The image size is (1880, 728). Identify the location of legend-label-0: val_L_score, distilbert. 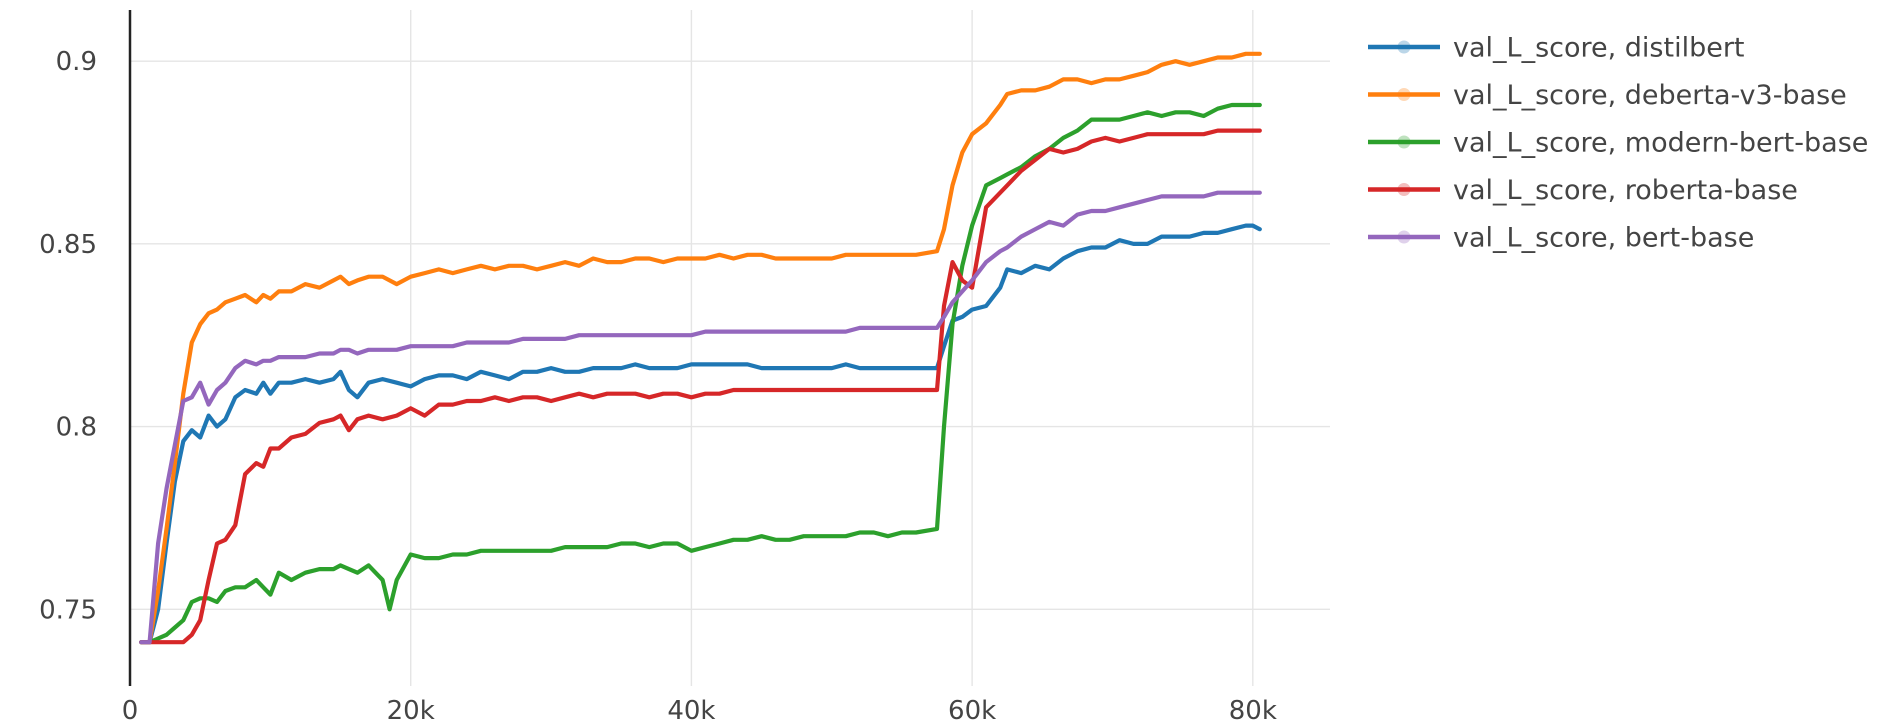
(1599, 48).